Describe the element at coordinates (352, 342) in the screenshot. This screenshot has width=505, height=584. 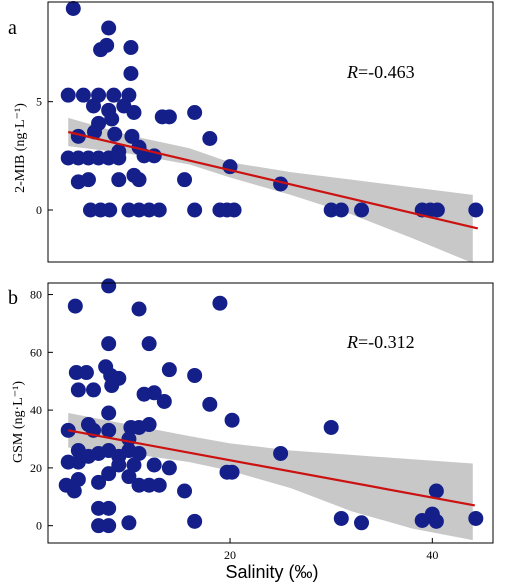
I see `panel-b-r-symbol: R` at that location.